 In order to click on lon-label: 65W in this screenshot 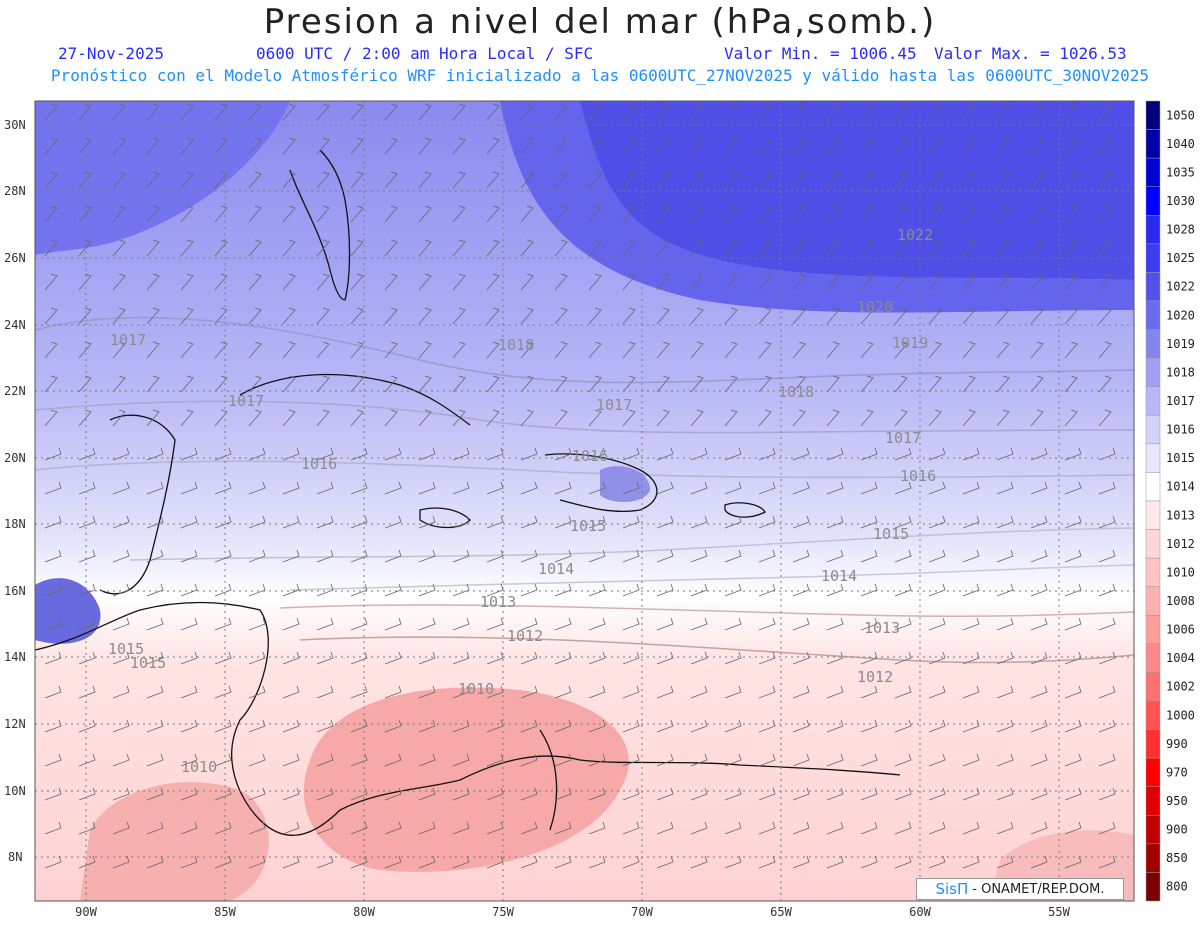, I will do `click(781, 912)`.